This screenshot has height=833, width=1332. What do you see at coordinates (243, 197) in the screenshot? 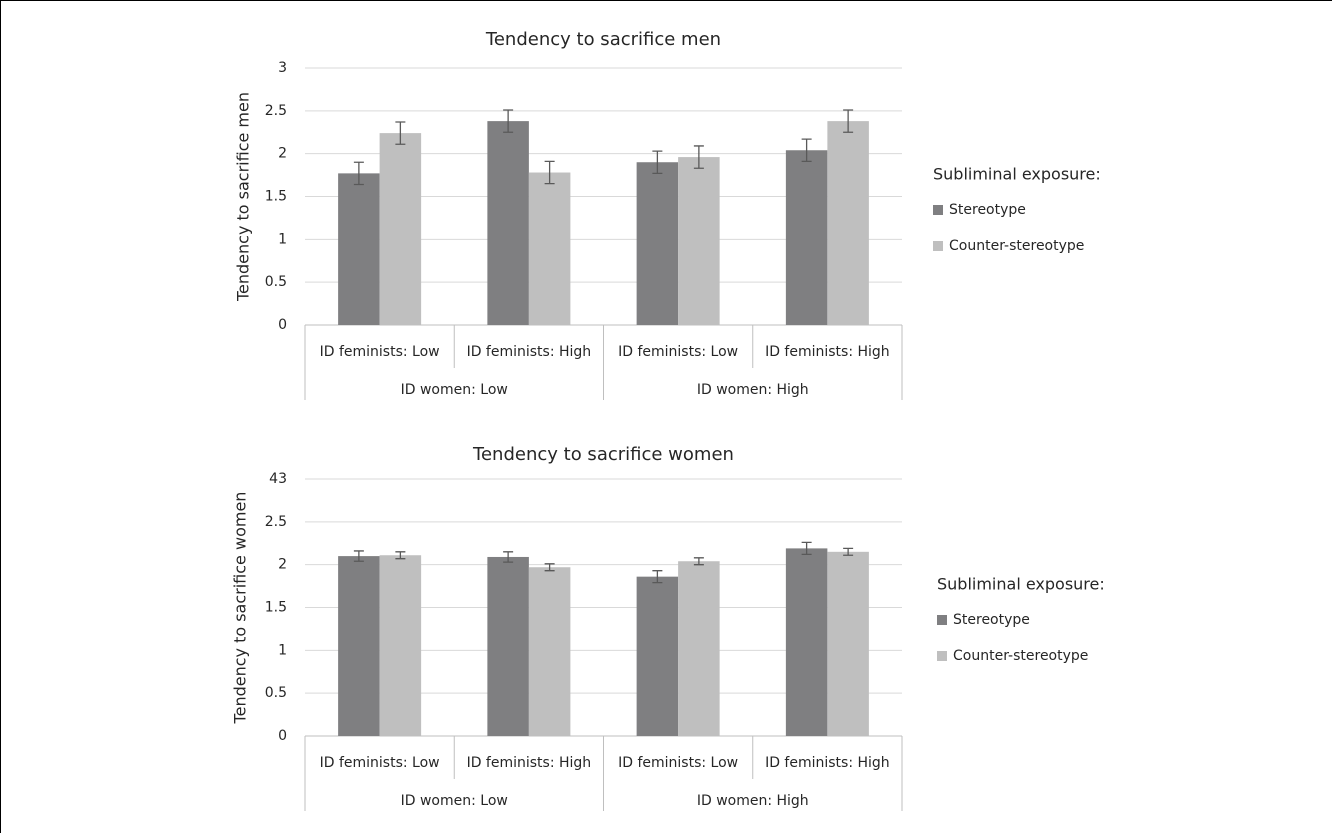
I see `y-axis-title: Tendency to sacrifice men` at bounding box center [243, 197].